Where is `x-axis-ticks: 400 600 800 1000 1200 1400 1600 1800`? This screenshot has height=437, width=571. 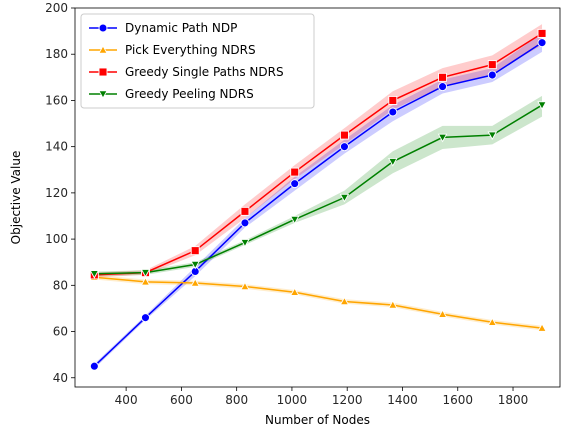
x-axis-ticks: 400 600 800 1000 1200 1400 1600 1800 is located at coordinates (322, 397).